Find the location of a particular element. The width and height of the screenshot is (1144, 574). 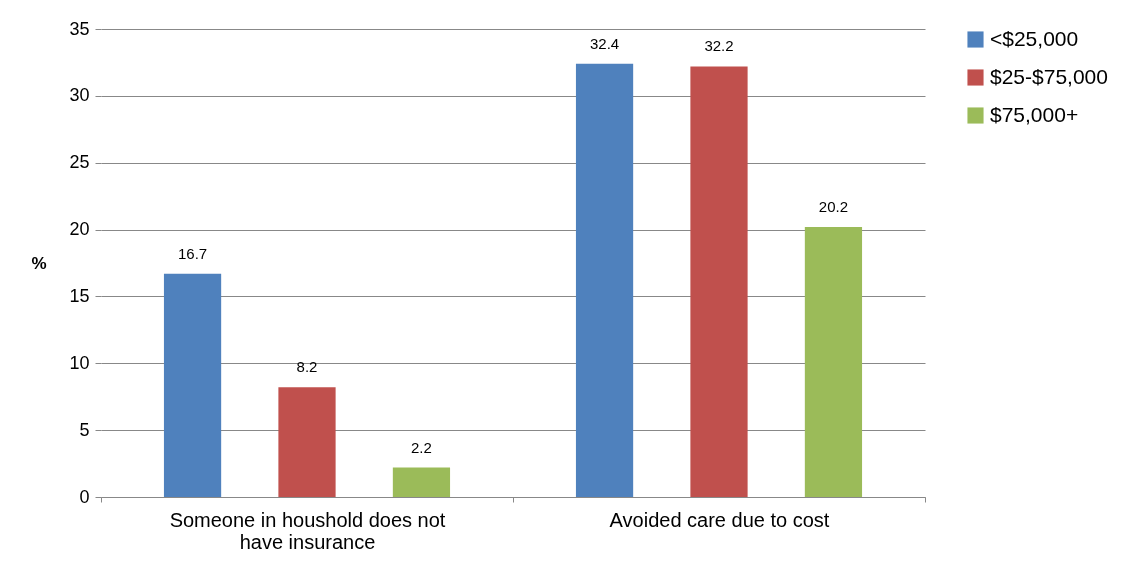

y-tick-label: 15 is located at coordinates (79, 295).